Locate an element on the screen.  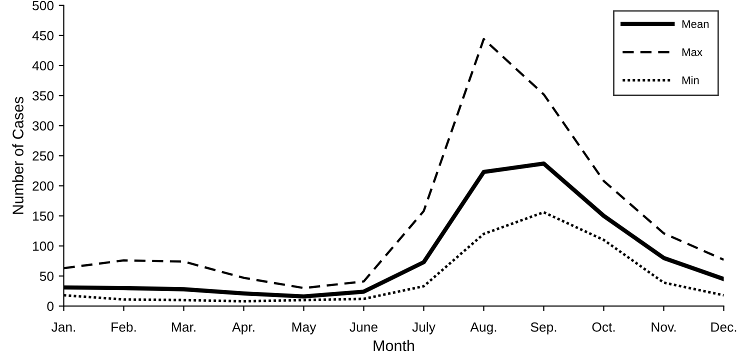
legend-label: Mean is located at coordinates (695, 24).